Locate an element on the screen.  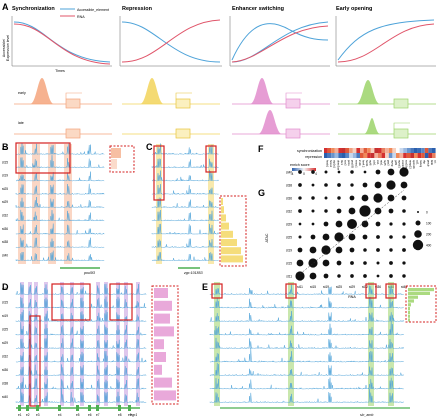
dot-rna-st15-atac-st19 is located at coordinates (313, 250).